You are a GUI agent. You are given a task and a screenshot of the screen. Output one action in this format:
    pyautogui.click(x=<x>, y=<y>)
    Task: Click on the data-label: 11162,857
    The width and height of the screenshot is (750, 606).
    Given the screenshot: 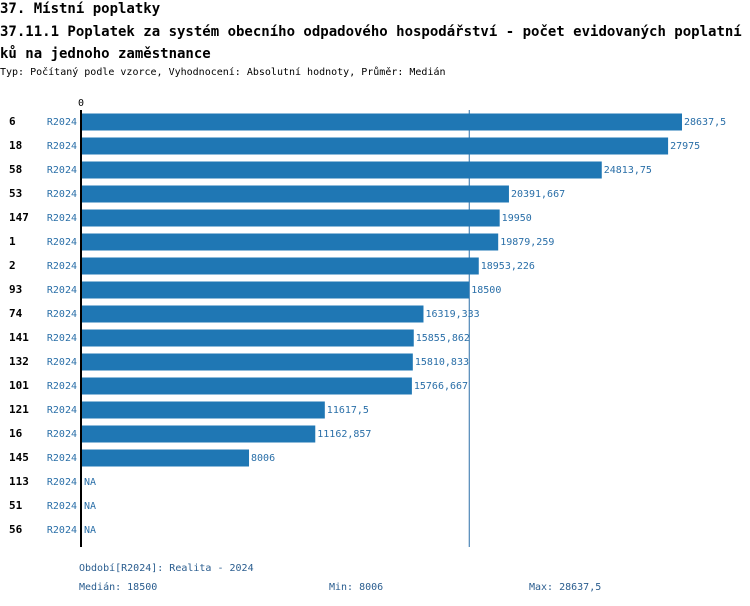 What is the action you would take?
    pyautogui.click(x=344, y=434)
    